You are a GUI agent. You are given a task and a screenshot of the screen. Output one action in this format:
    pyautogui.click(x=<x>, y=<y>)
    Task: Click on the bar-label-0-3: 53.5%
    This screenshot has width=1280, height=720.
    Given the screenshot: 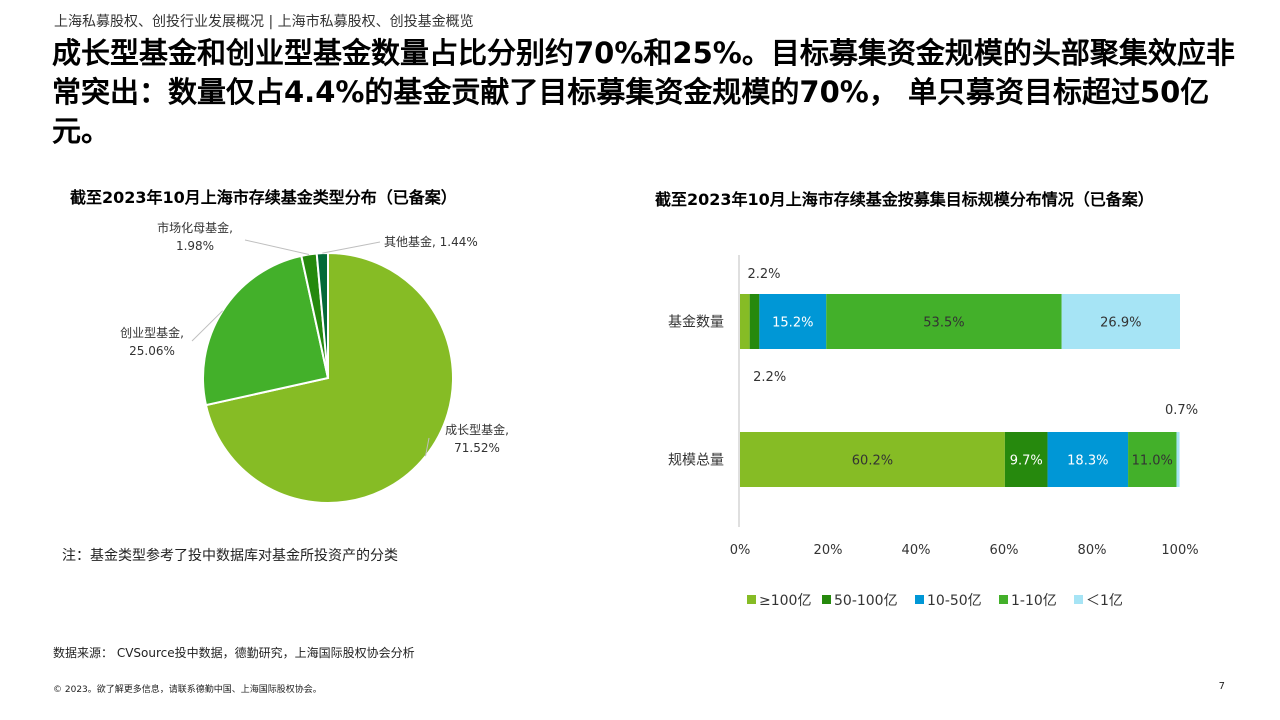 What is the action you would take?
    pyautogui.click(x=943, y=323)
    